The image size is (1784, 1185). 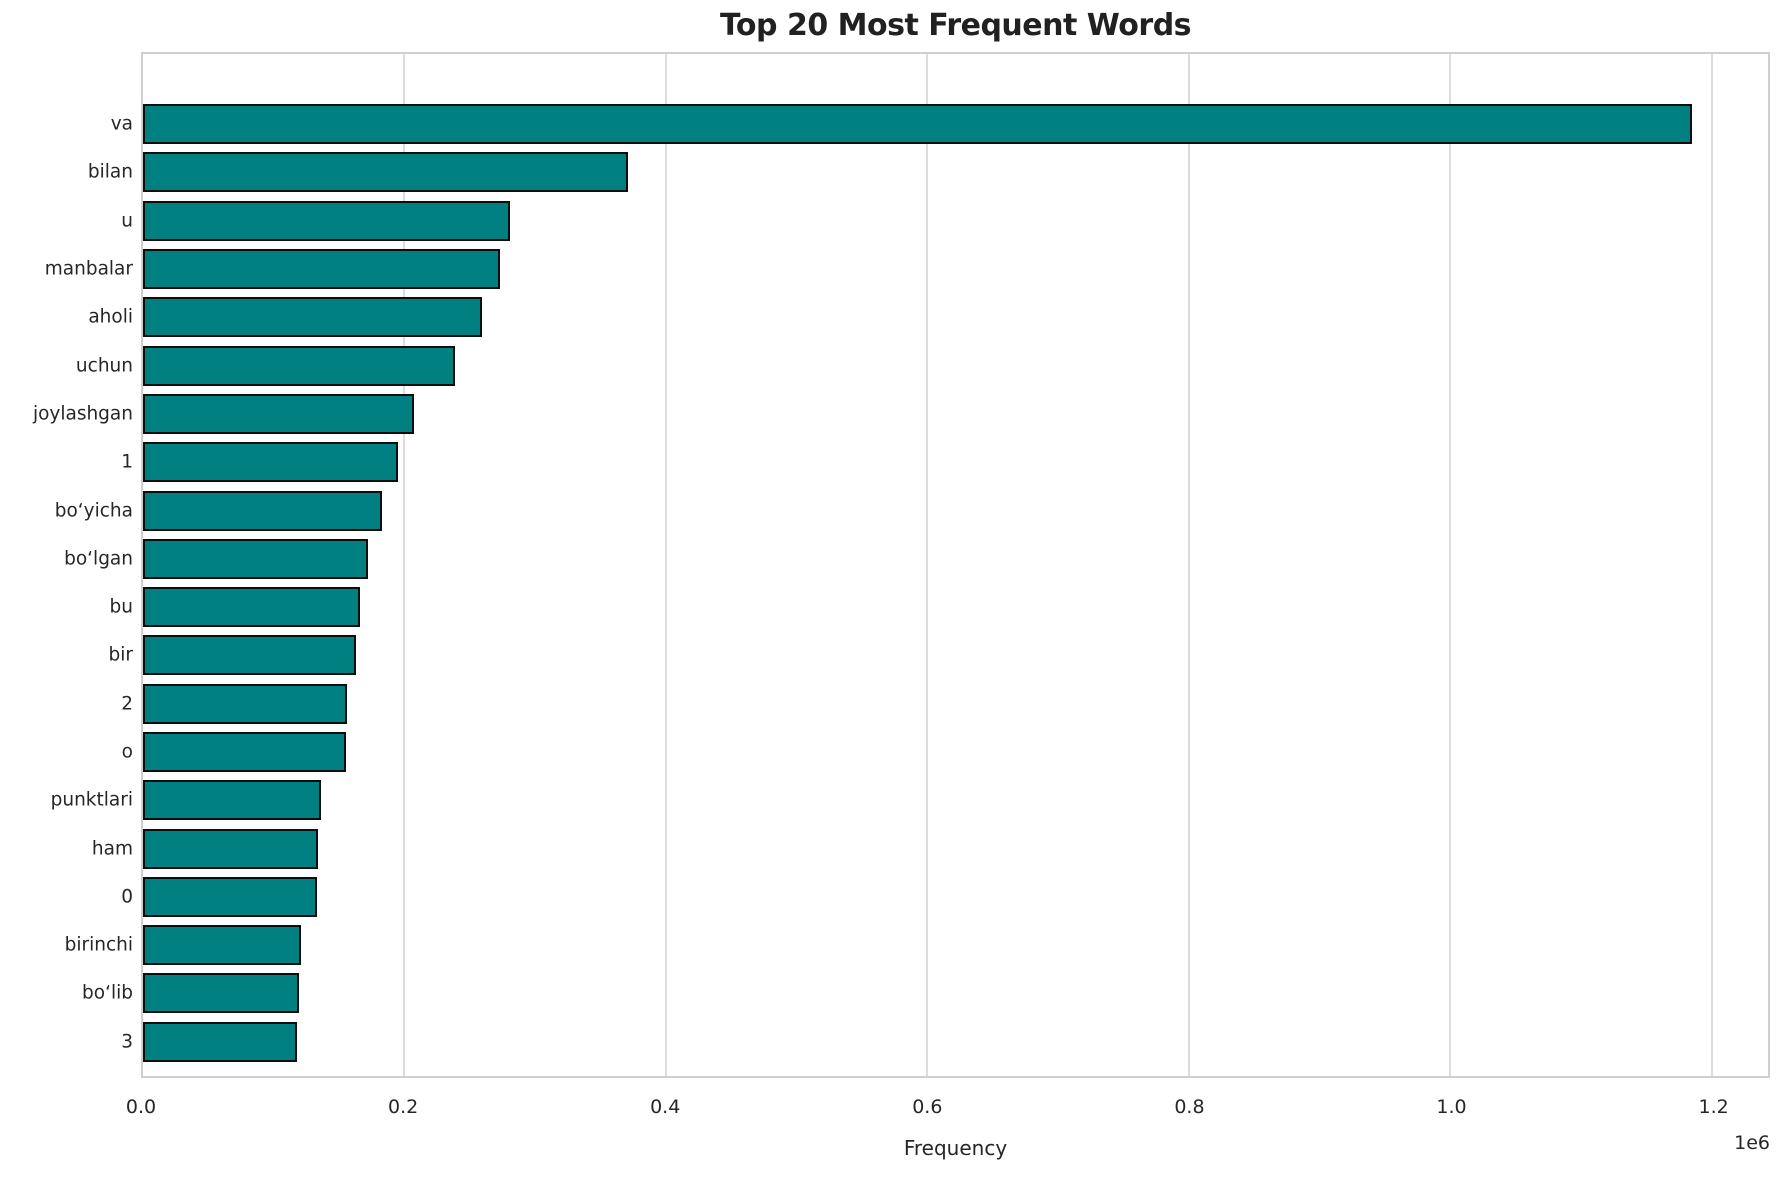 I want to click on x-tick-label: 0.0, so click(x=141, y=1107).